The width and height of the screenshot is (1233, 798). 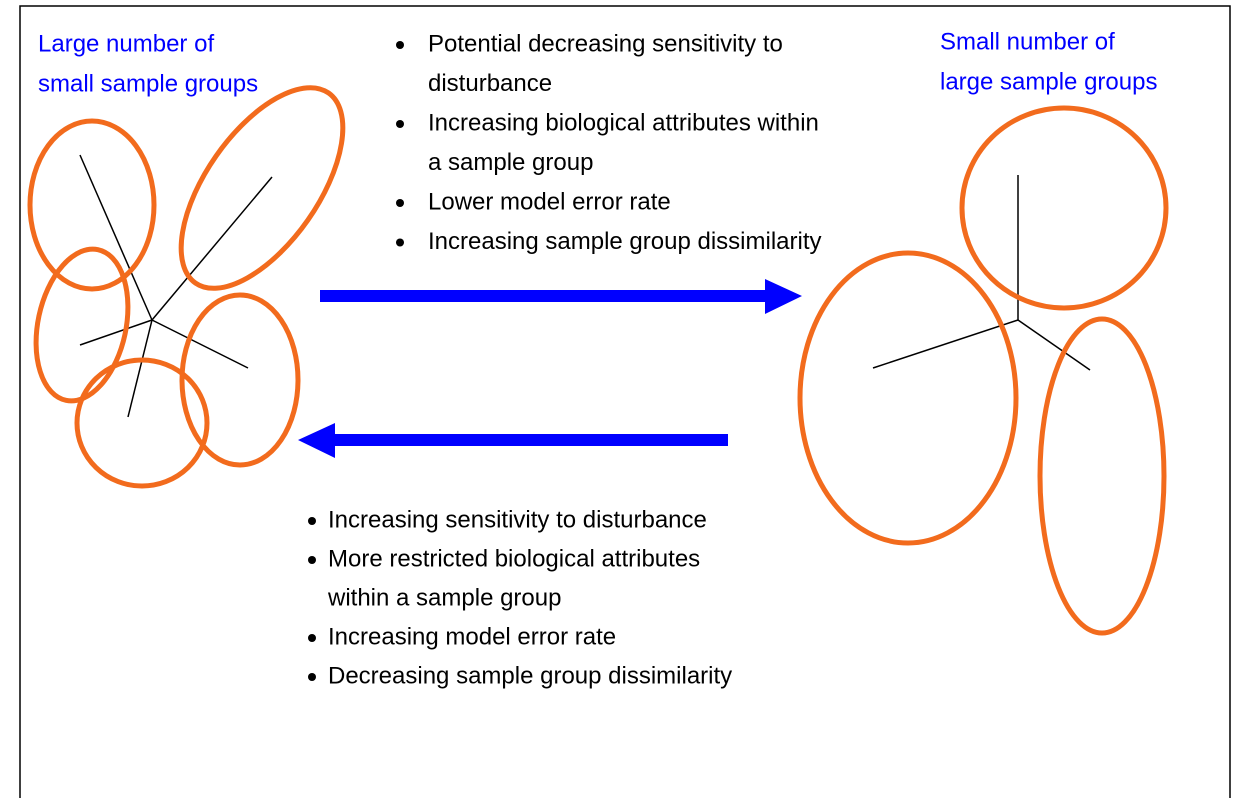 I want to click on list-item: disturbance, so click(x=490, y=83).